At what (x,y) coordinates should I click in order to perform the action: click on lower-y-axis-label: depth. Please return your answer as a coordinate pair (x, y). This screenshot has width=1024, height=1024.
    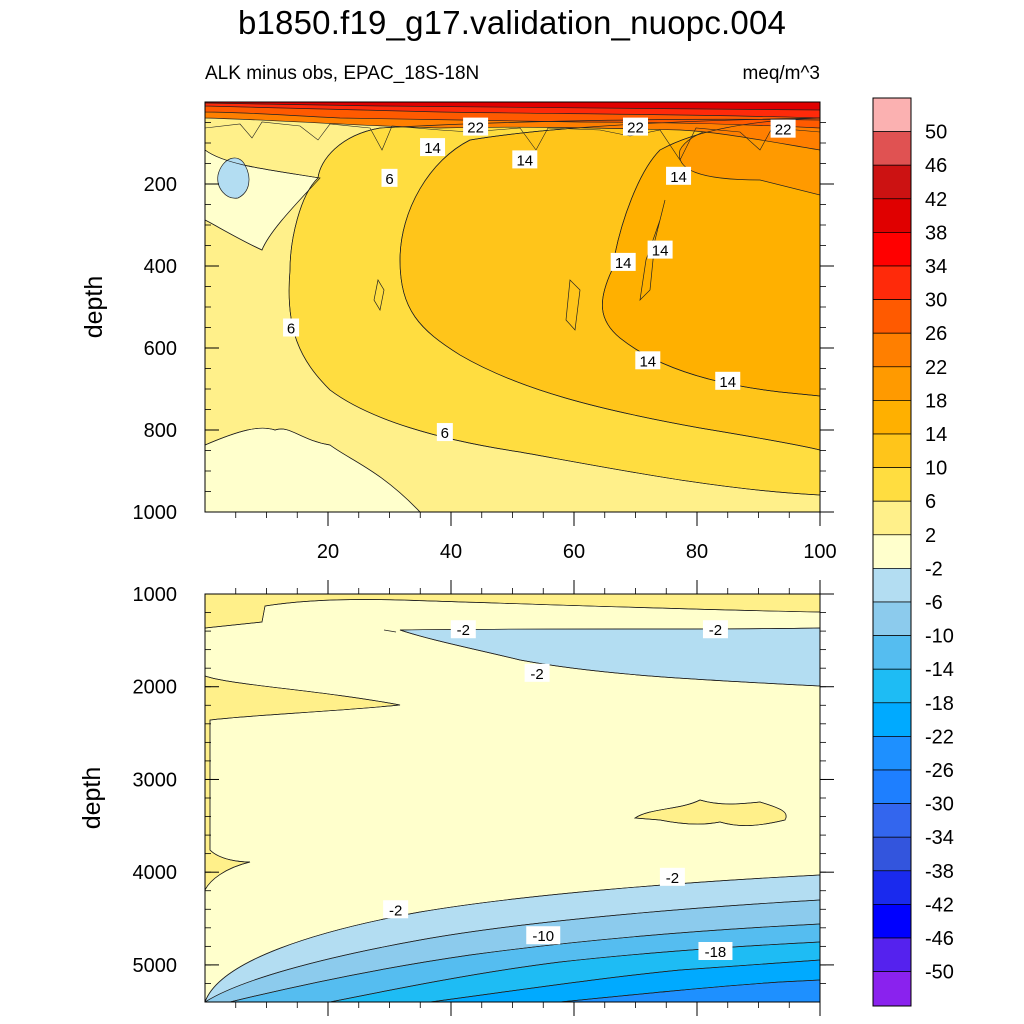
    Looking at the image, I should click on (92, 798).